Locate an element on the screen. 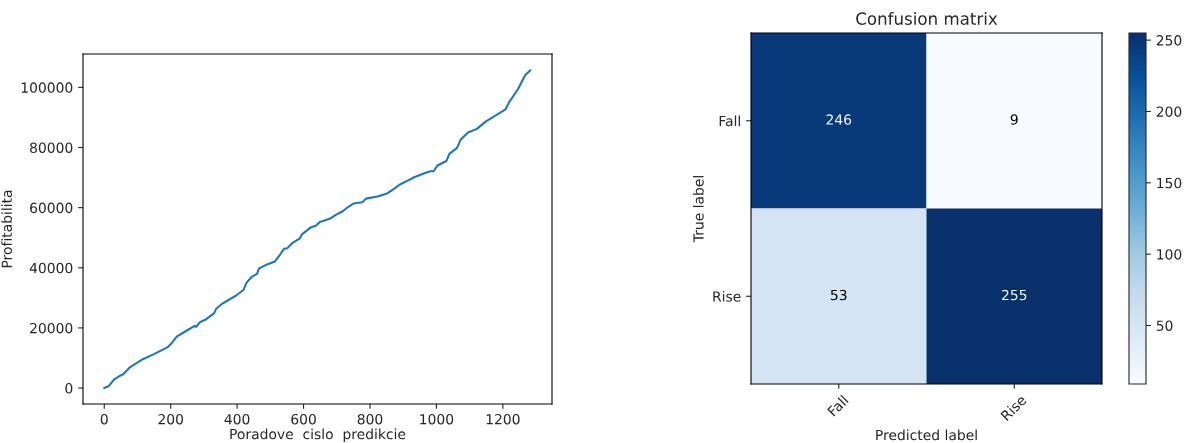 The image size is (1184, 443). x-tick-label: 1200 is located at coordinates (503, 419).